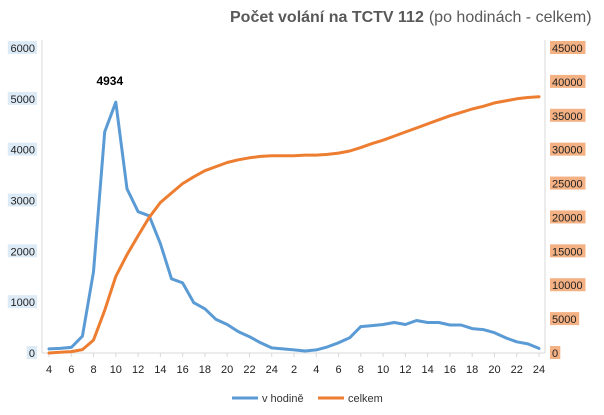 This screenshot has height=415, width=604. I want to click on right-tick-label: 0, so click(555, 354).